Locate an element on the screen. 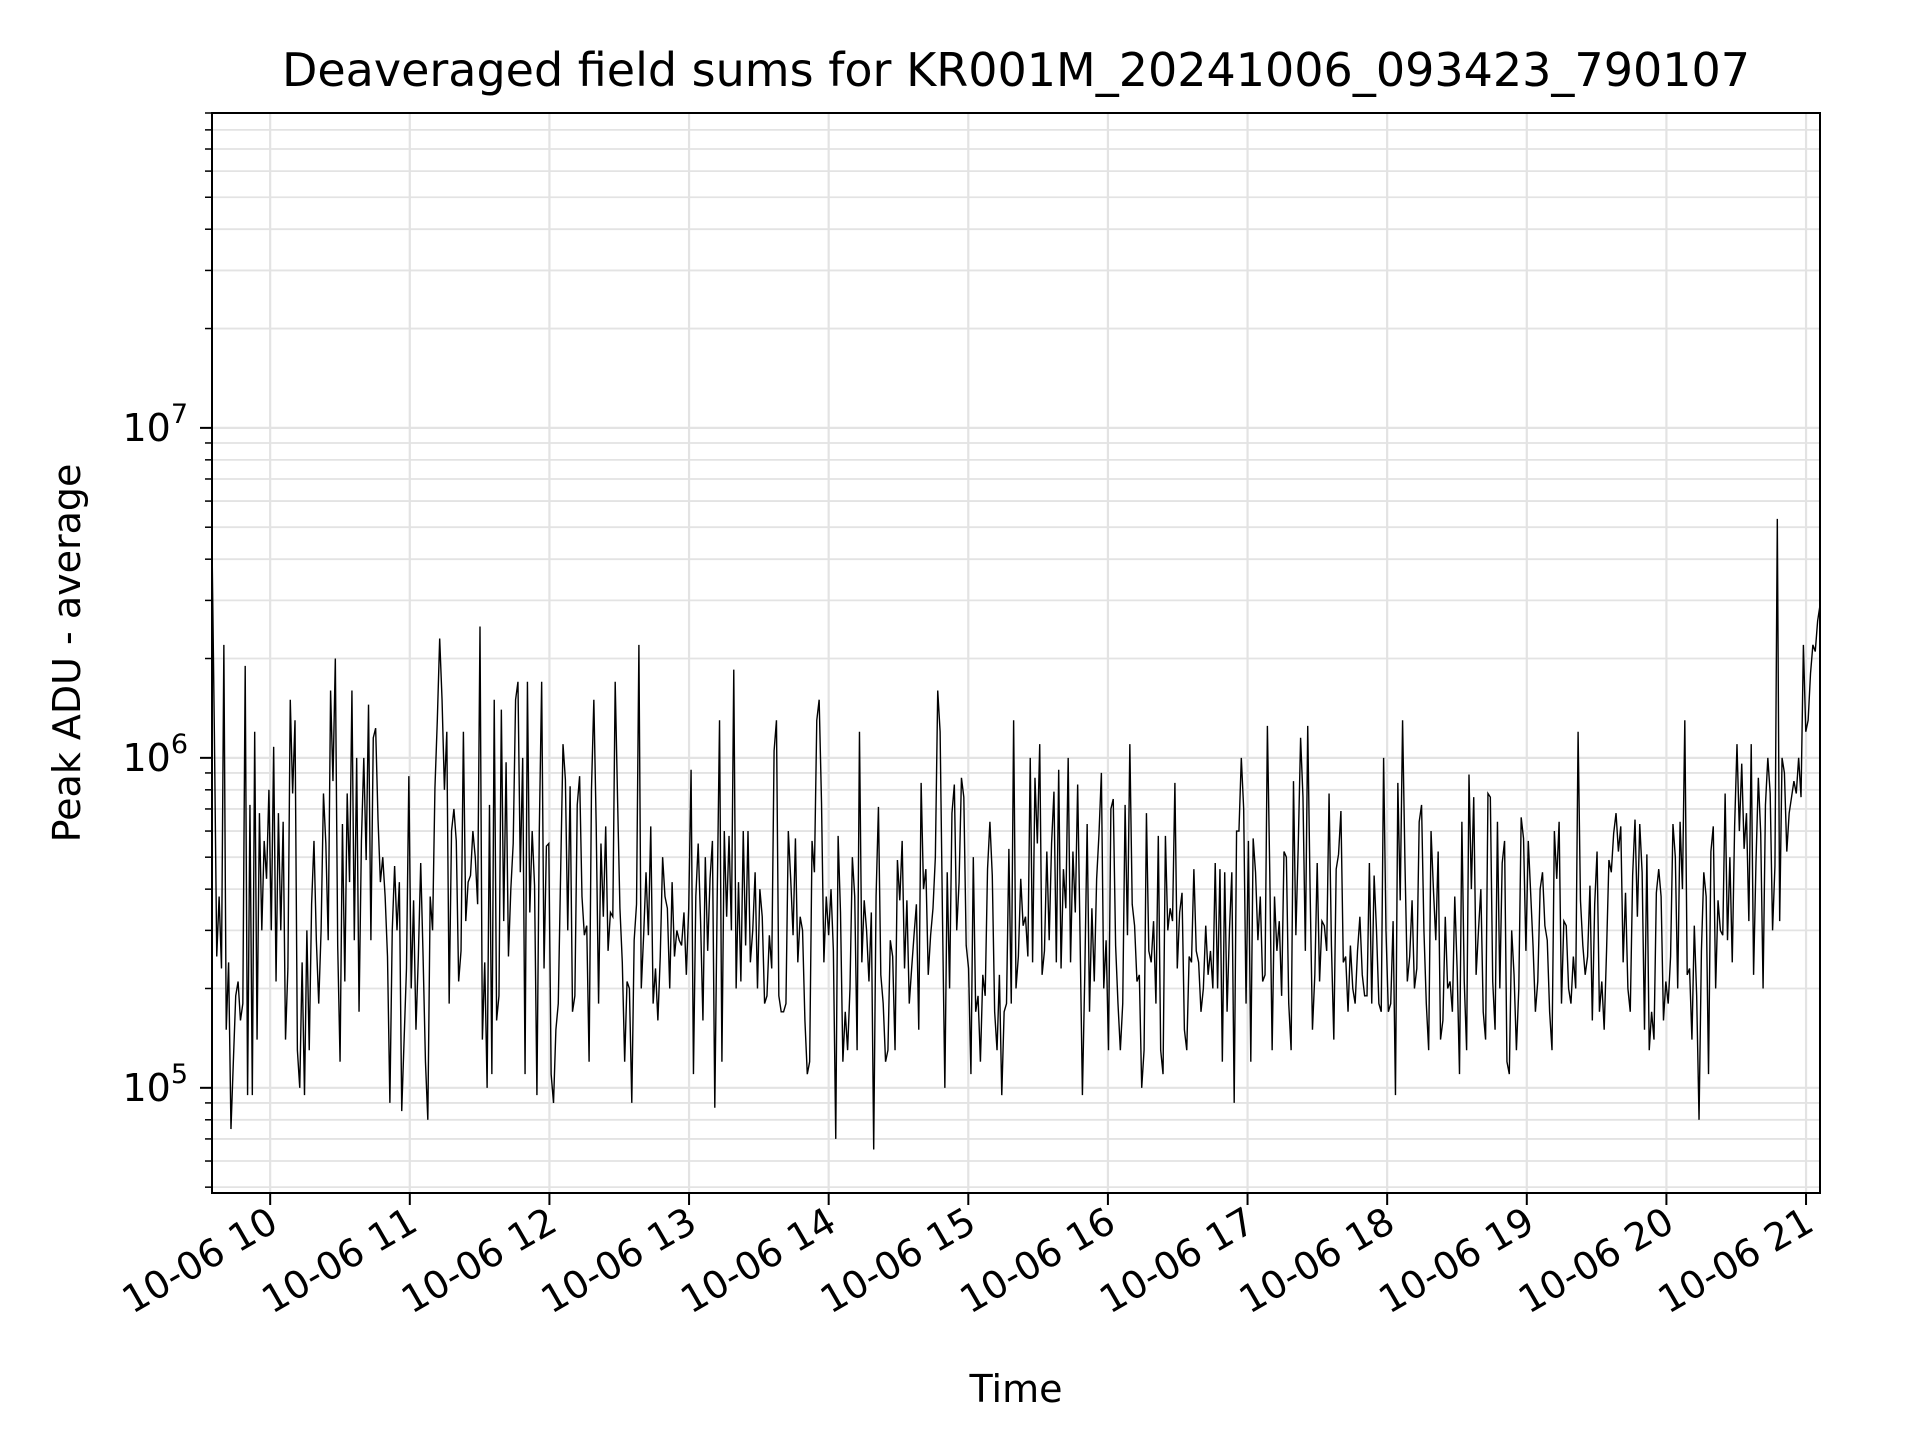 The height and width of the screenshot is (1440, 1920). y-tick-exponent: 5 is located at coordinates (179, 1074).